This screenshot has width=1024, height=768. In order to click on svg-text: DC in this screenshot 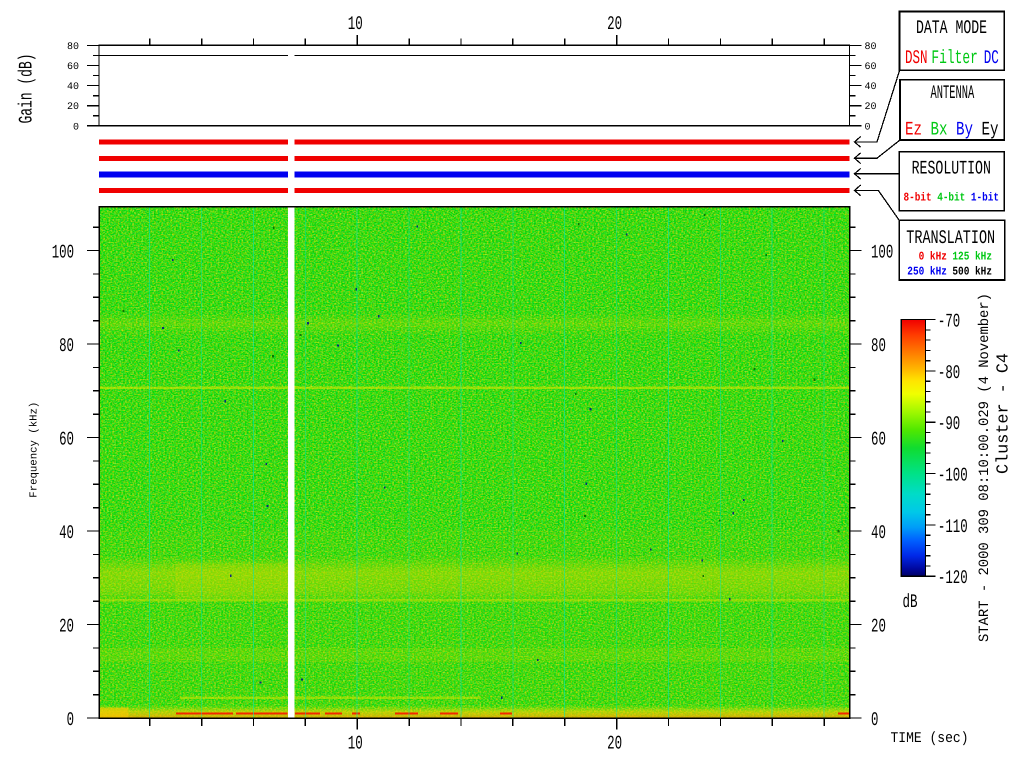, I will do `click(991, 58)`.